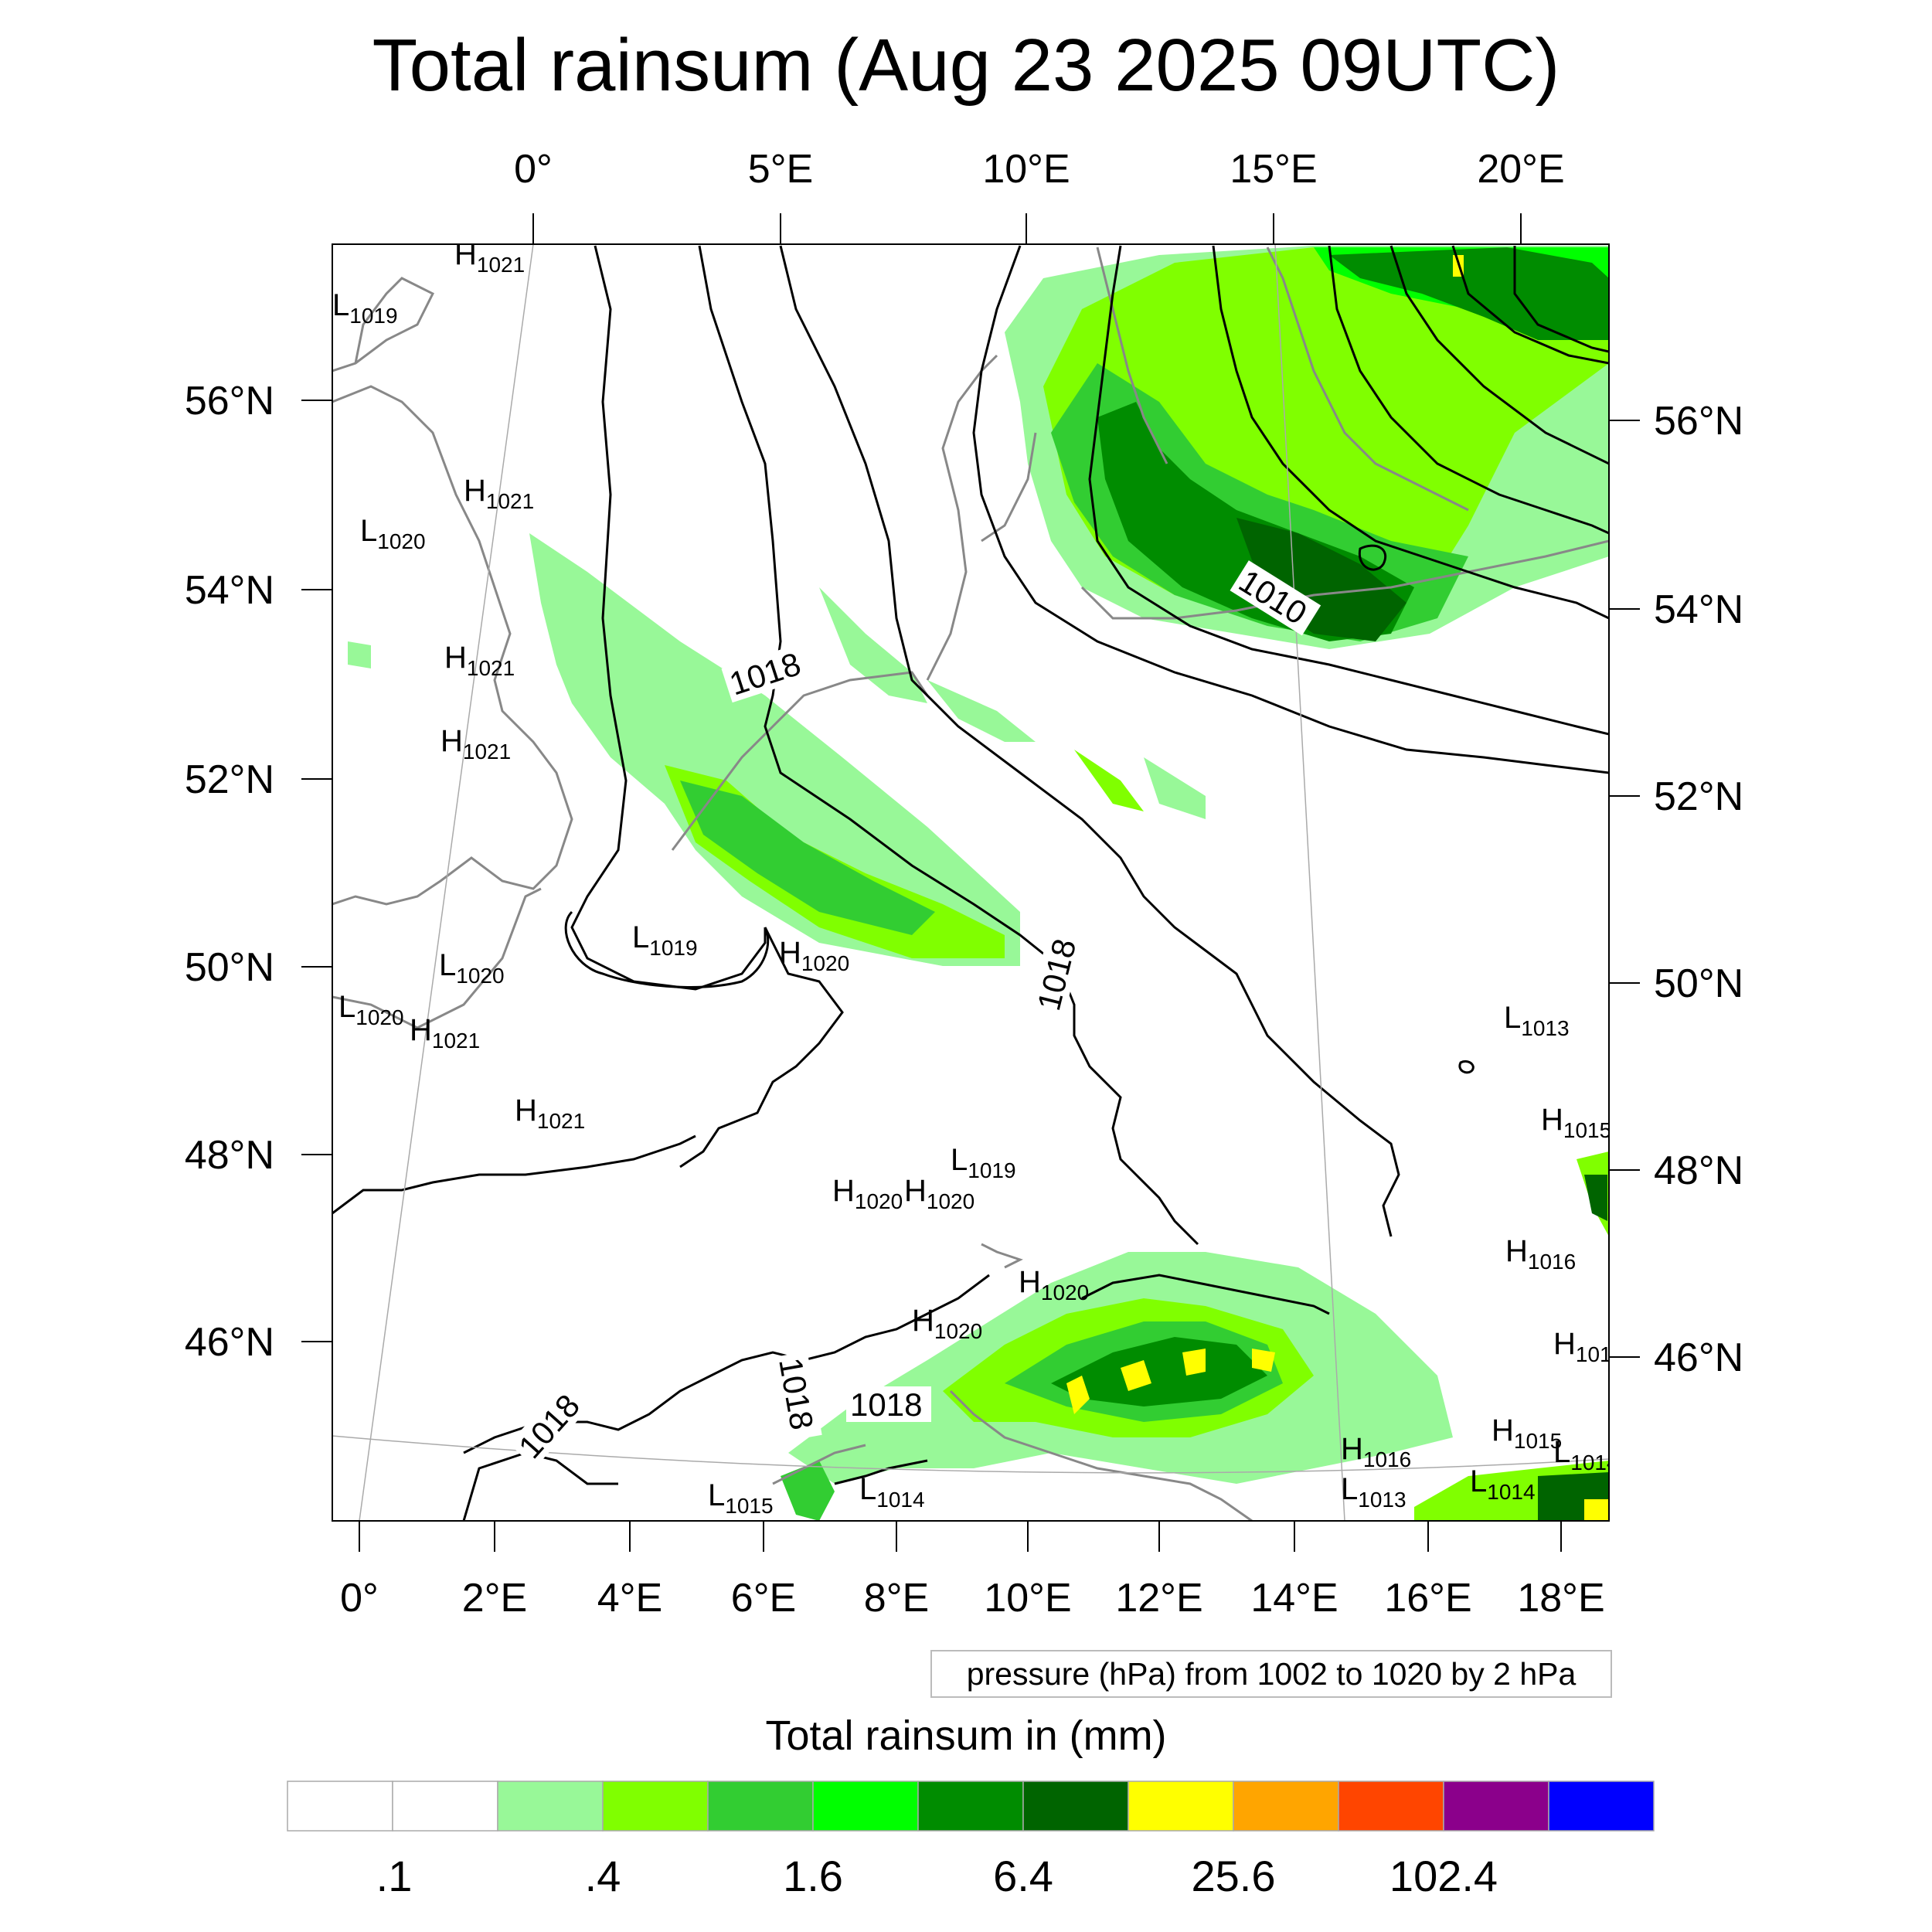 This screenshot has width=1932, height=1932. What do you see at coordinates (1699, 984) in the screenshot?
I see `right-lat-label: 50°N` at bounding box center [1699, 984].